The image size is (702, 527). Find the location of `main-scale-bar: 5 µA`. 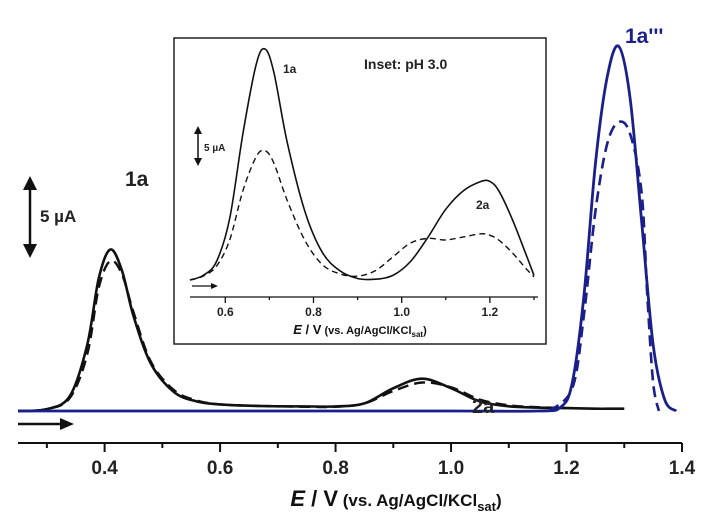

main-scale-bar: 5 µA is located at coordinates (49, 217).